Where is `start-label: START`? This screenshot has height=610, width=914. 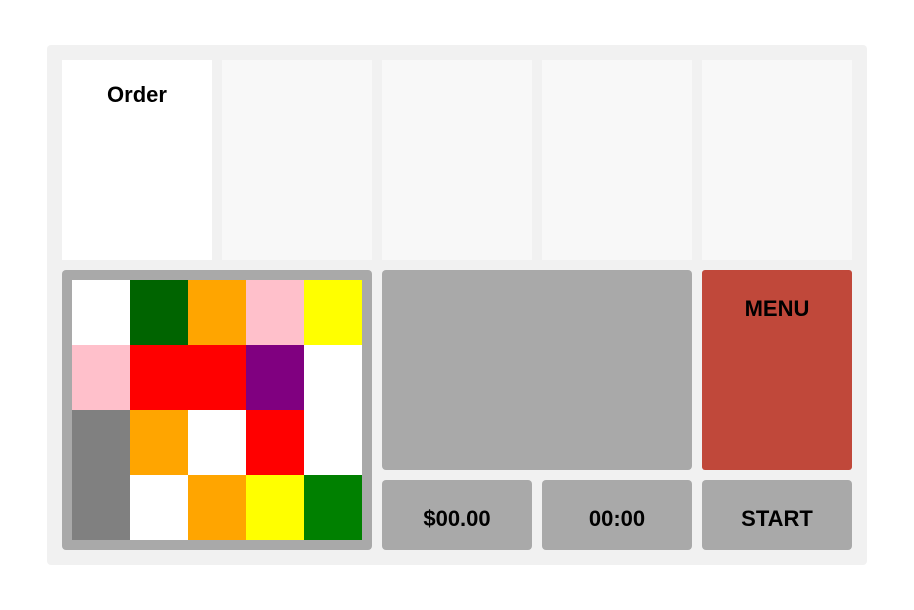
start-label: START is located at coordinates (777, 518).